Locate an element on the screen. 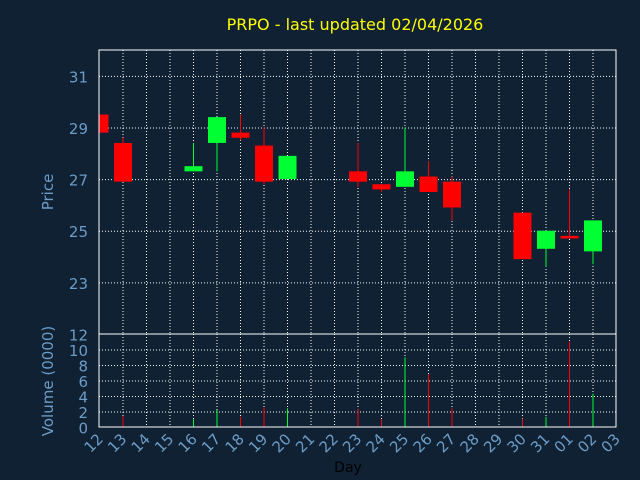 Image resolution: width=640 pixels, height=480 pixels. volume-tick-label: 10 is located at coordinates (78, 351).